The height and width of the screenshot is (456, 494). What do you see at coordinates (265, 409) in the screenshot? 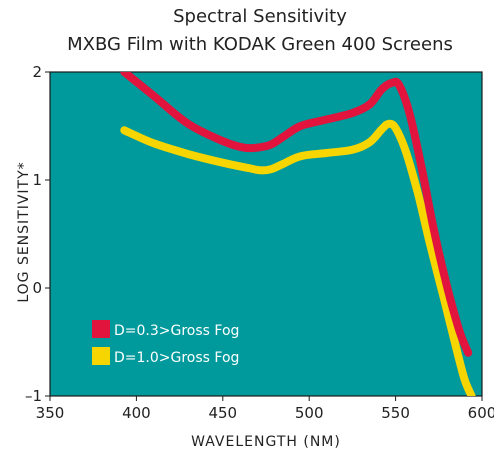
I see `x-axis: 350 400 450 500 550 600` at bounding box center [265, 409].